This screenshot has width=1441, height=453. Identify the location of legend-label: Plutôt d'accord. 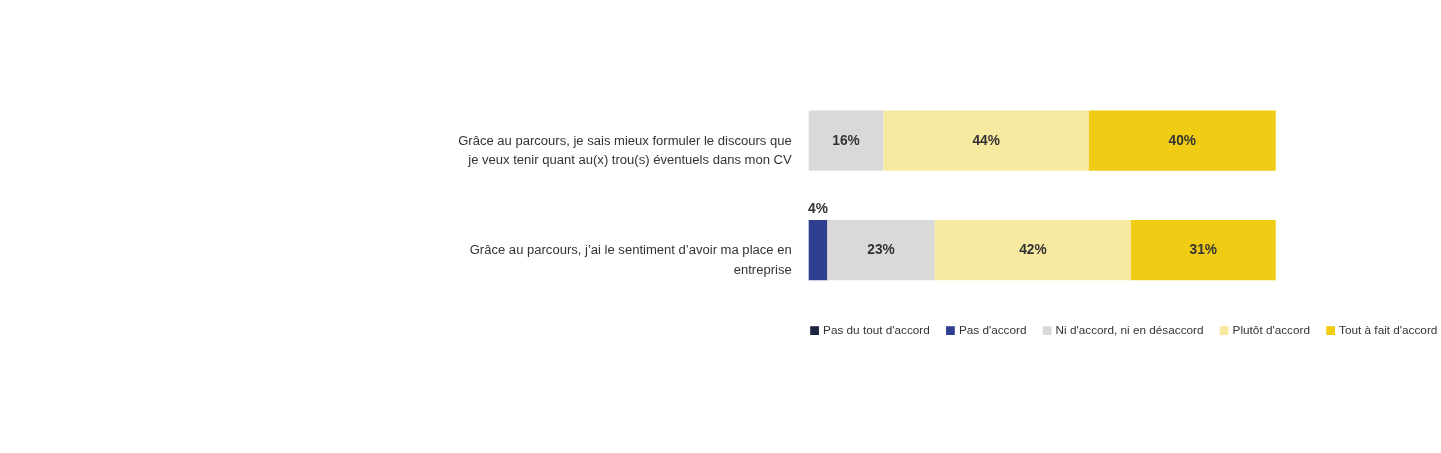
(1271, 329).